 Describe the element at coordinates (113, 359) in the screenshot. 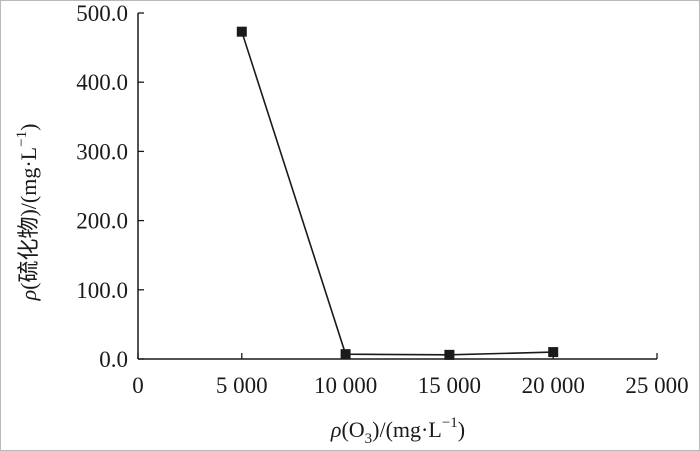

I see `y-tick-label: 0.0` at that location.